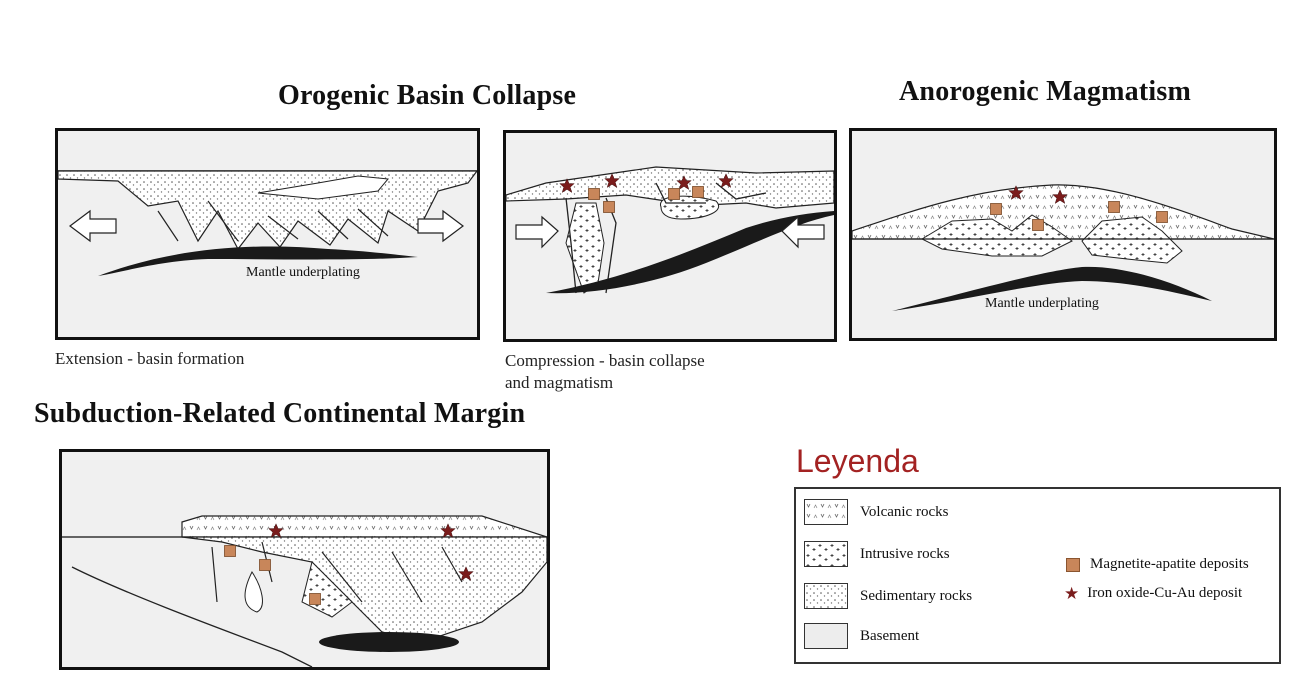  Describe the element at coordinates (890, 635) in the screenshot. I see `legend-basement-label: Basement` at that location.